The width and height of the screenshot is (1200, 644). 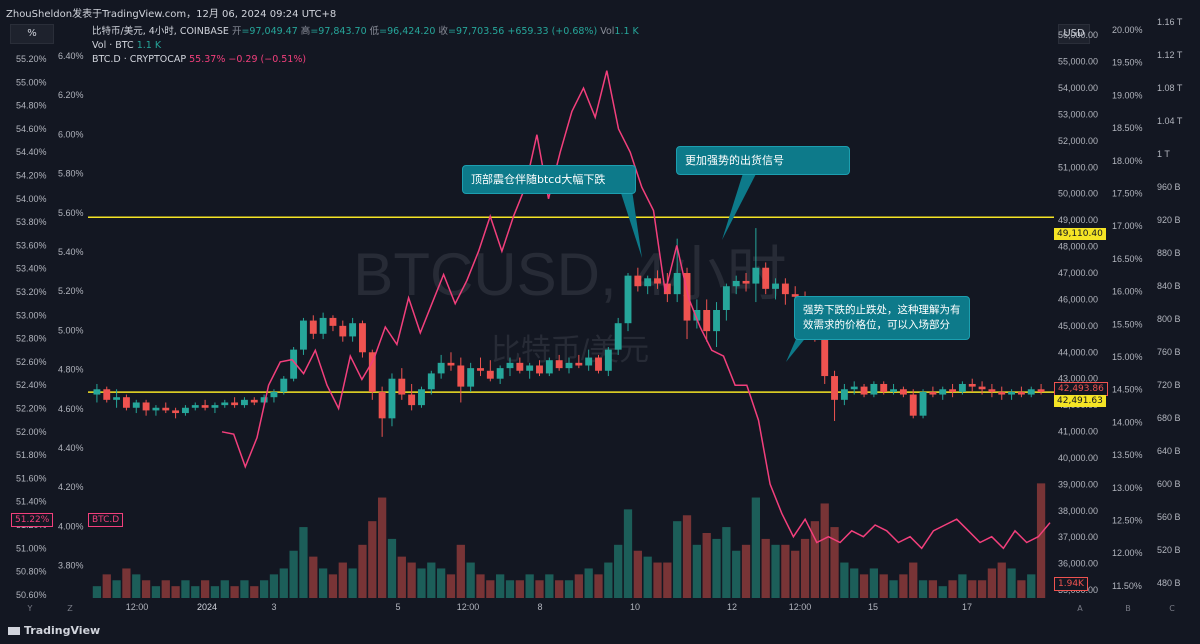 What do you see at coordinates (569, 274) in the screenshot?
I see `watermark-main: BTCUSD, 4小时` at bounding box center [569, 274].